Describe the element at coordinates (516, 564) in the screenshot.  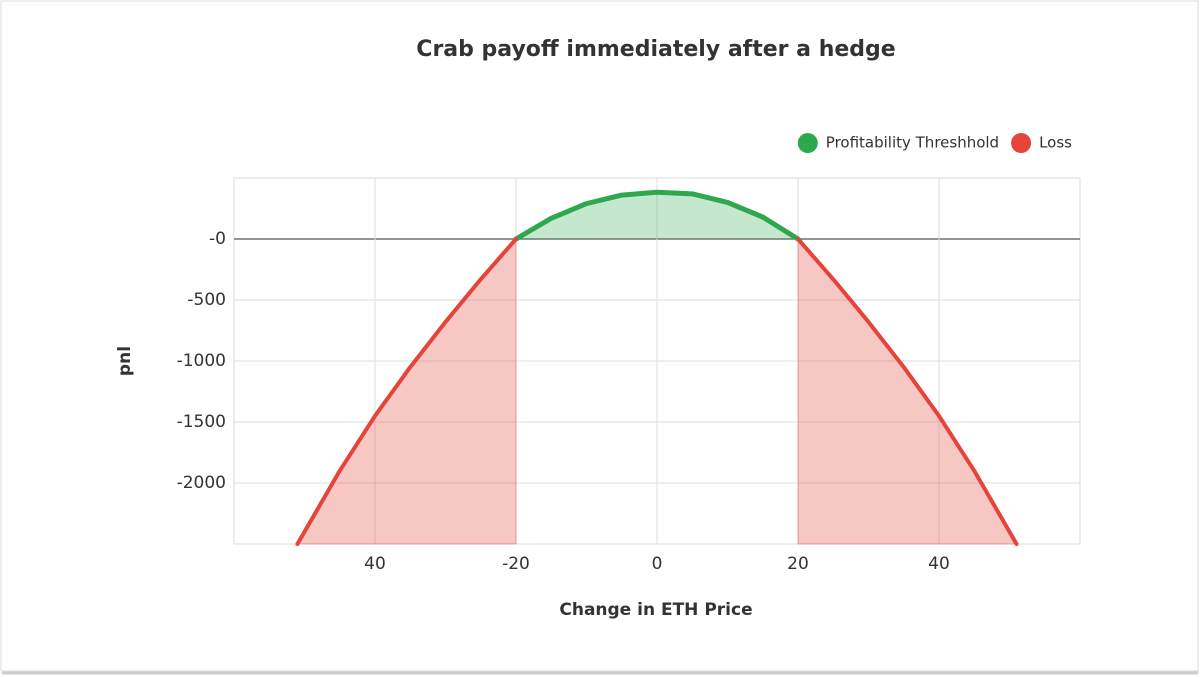
I see `x-tick-label: -20` at that location.